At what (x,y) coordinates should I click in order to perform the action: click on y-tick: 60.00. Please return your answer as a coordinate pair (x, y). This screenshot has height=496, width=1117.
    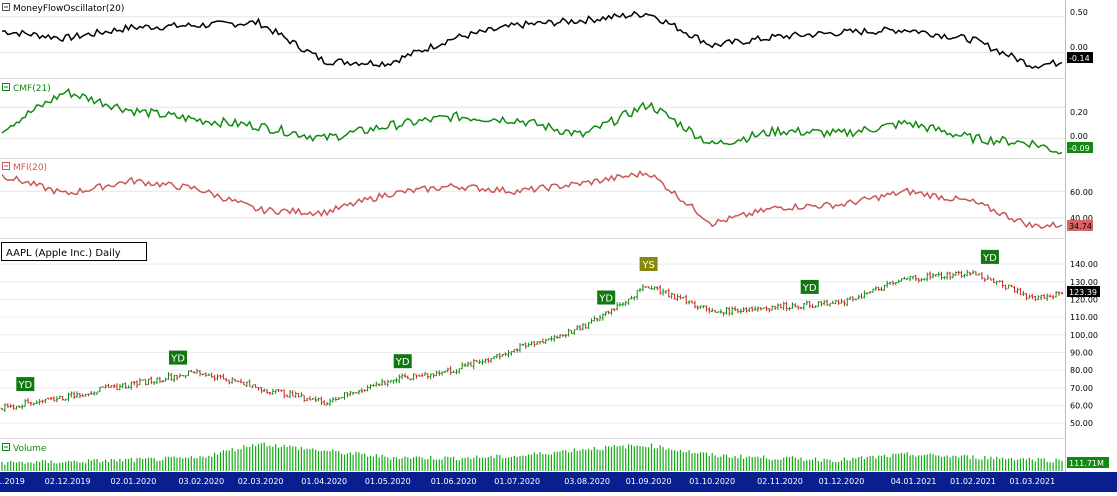
    Looking at the image, I should click on (1081, 406).